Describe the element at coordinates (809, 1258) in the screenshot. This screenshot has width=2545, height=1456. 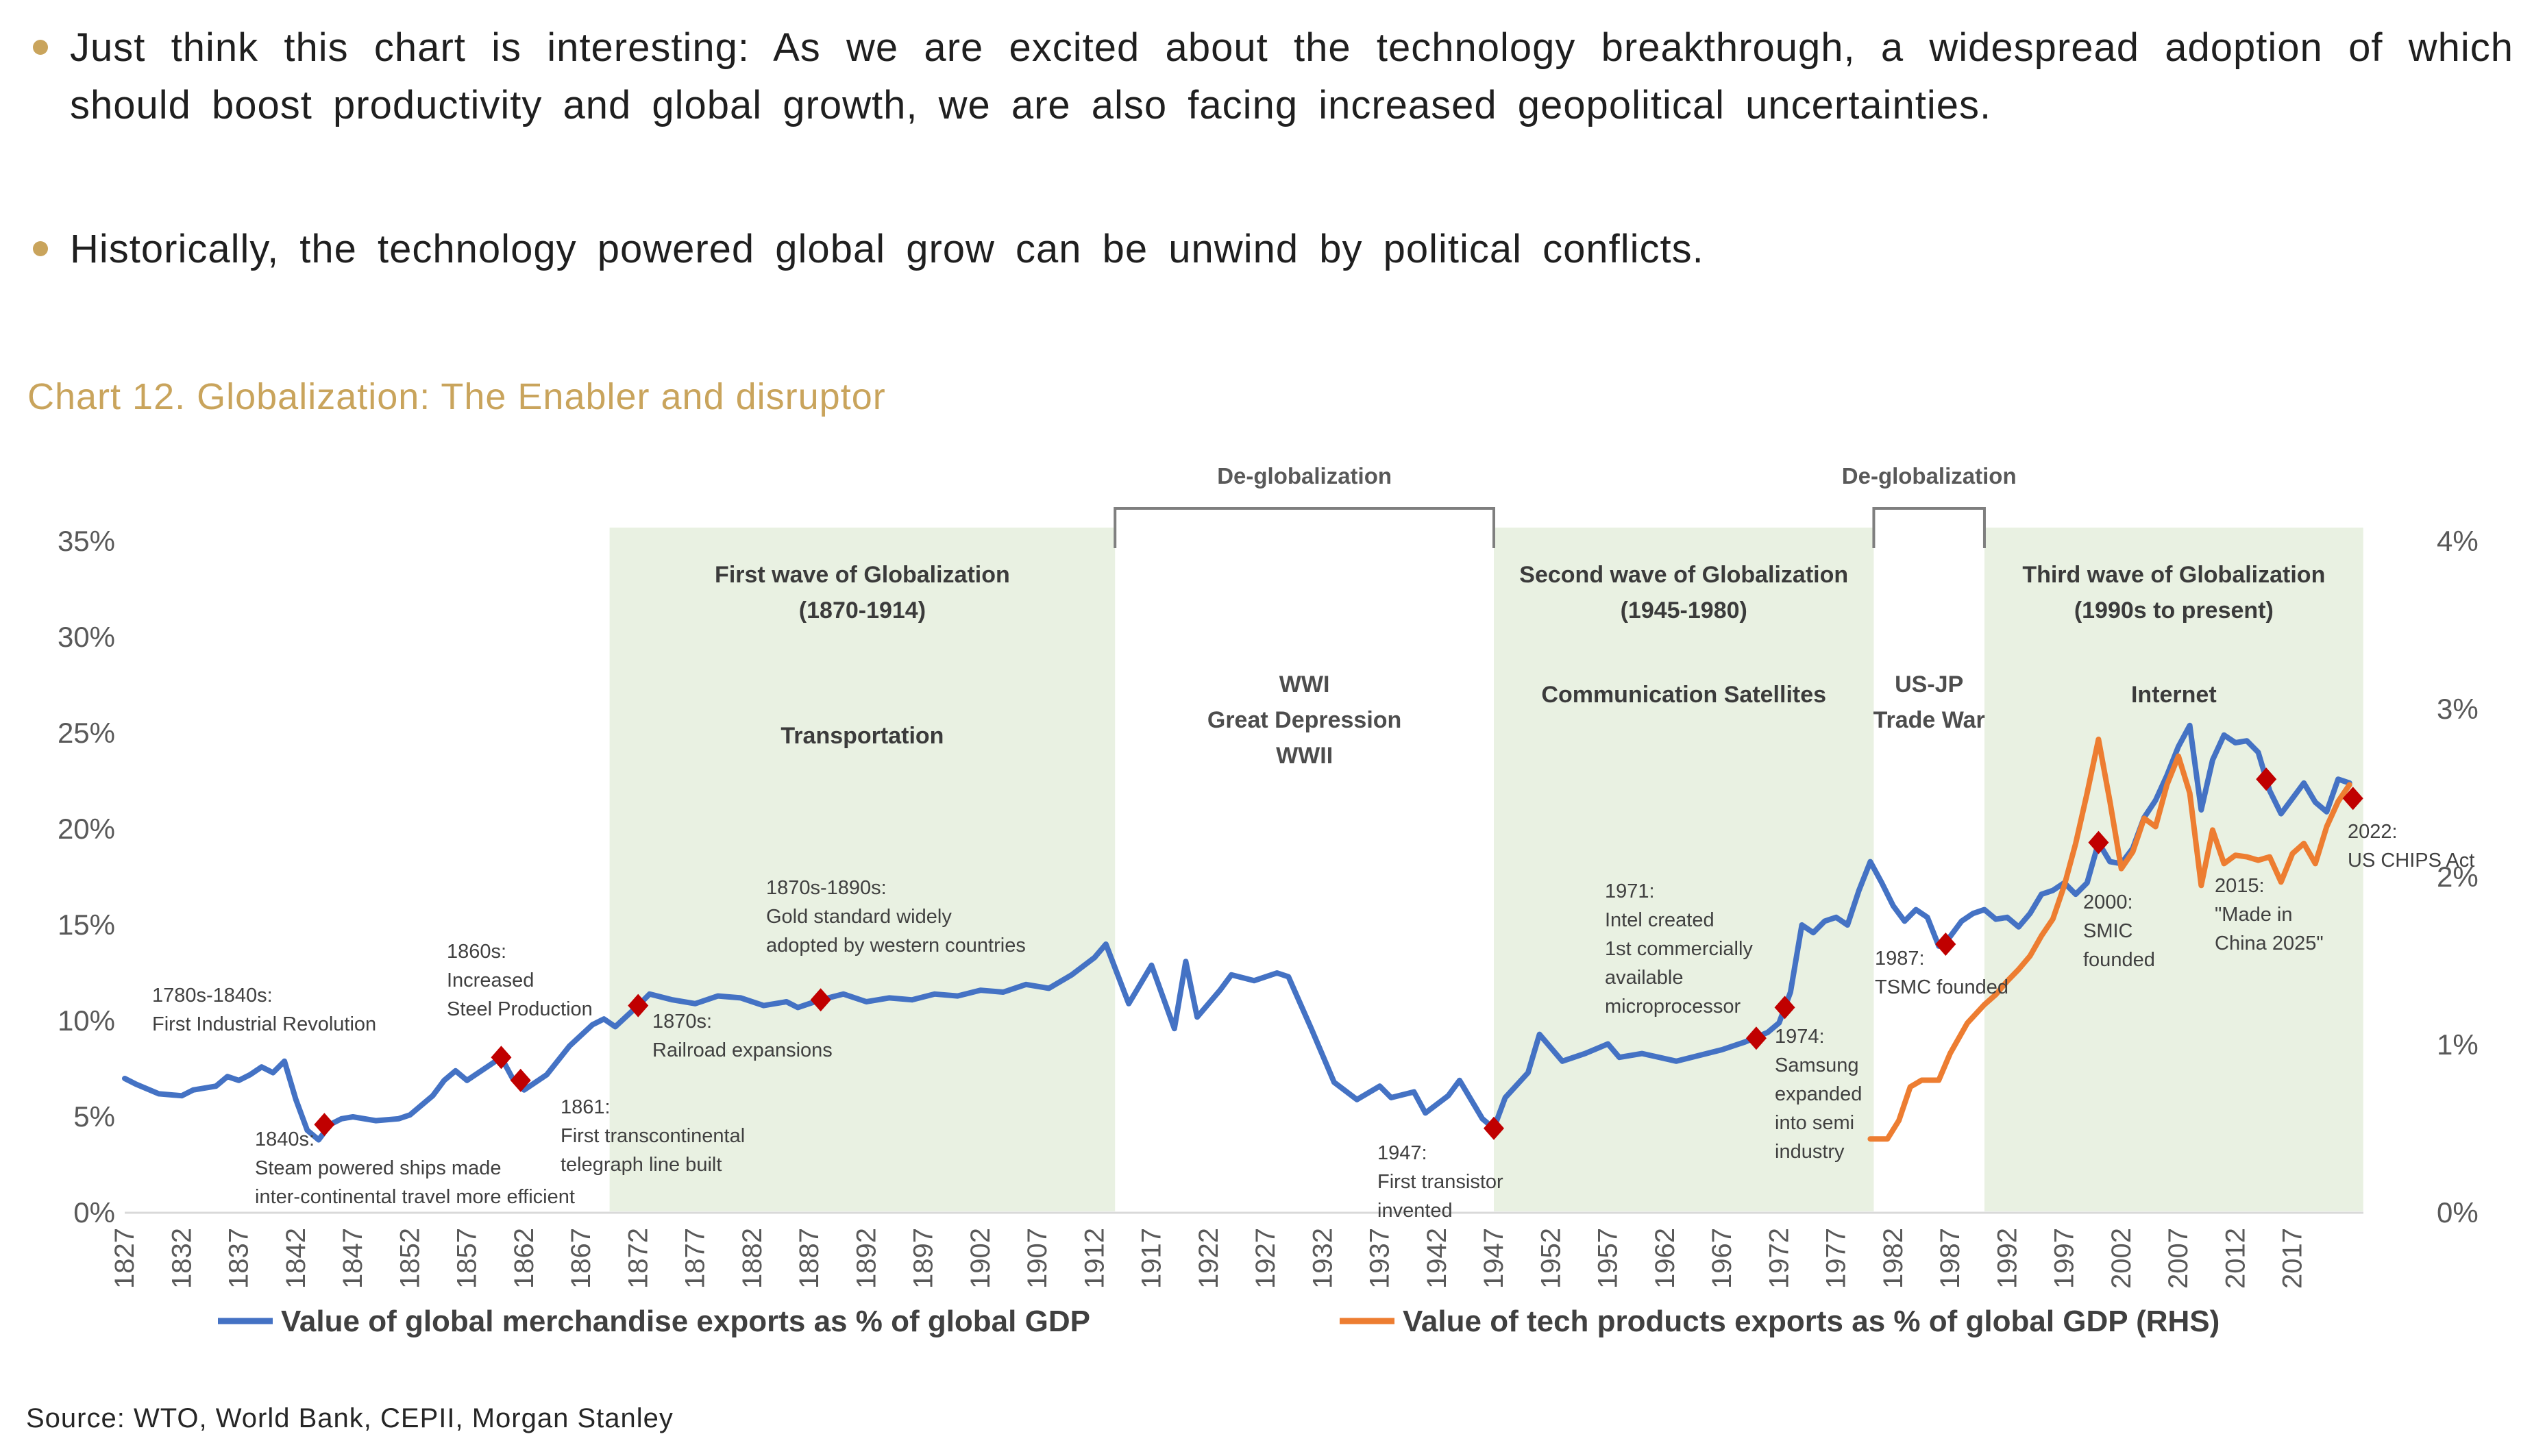
I see `x-axis-label: 1887` at that location.